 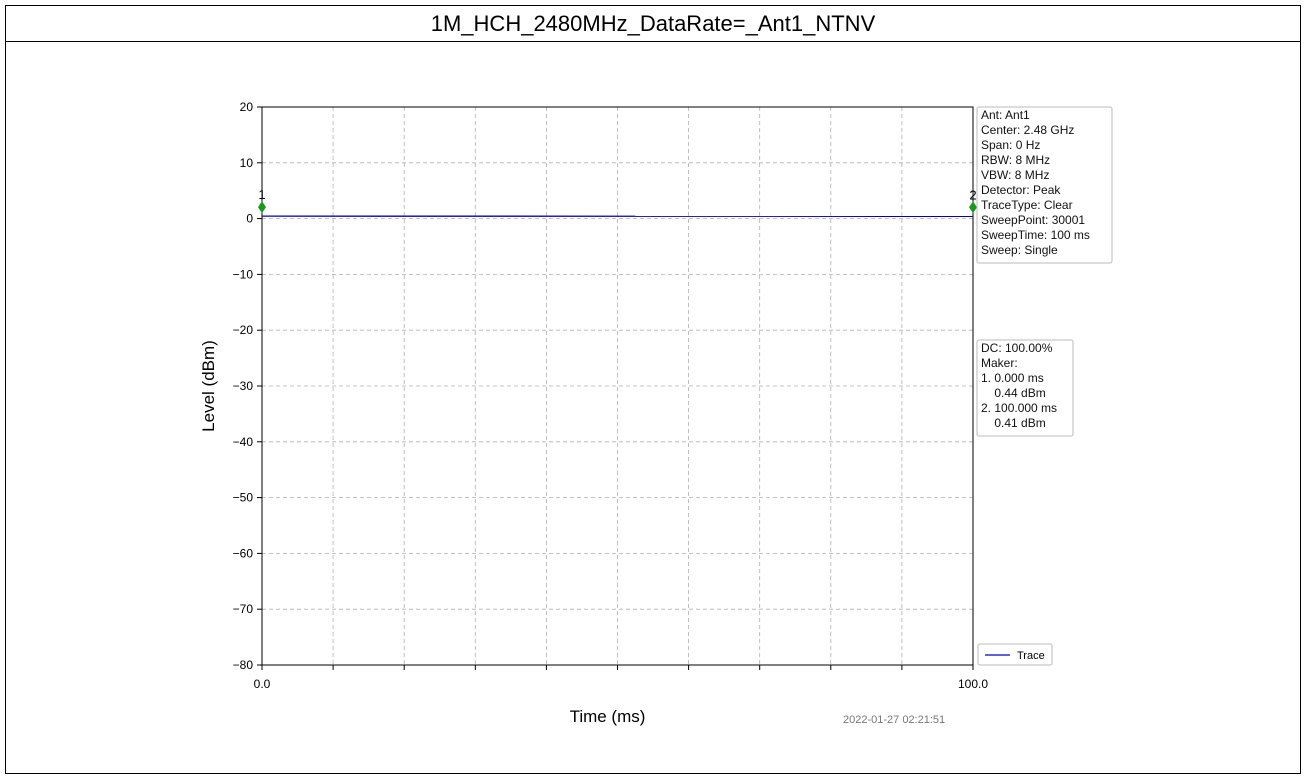 I want to click on info-line: Detector: Peak, so click(x=1021, y=190).